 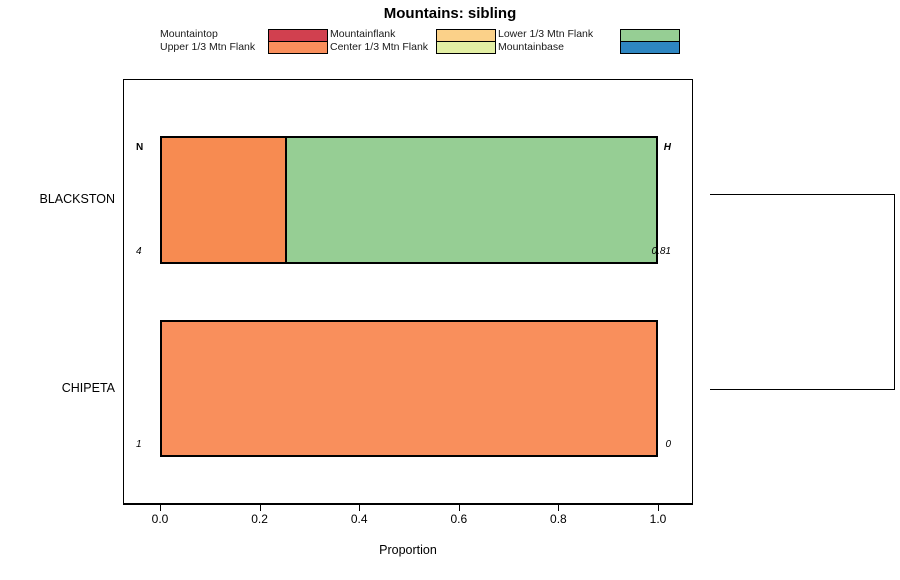 I want to click on bar-annotation-n-value: 1, so click(x=139, y=444).